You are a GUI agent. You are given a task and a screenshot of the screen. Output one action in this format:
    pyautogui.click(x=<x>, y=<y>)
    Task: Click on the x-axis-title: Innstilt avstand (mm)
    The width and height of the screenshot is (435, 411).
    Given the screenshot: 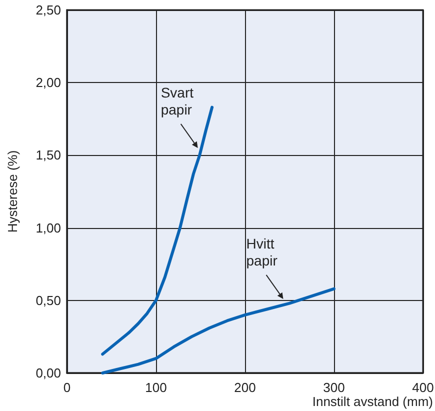 What is the action you would take?
    pyautogui.click(x=373, y=401)
    